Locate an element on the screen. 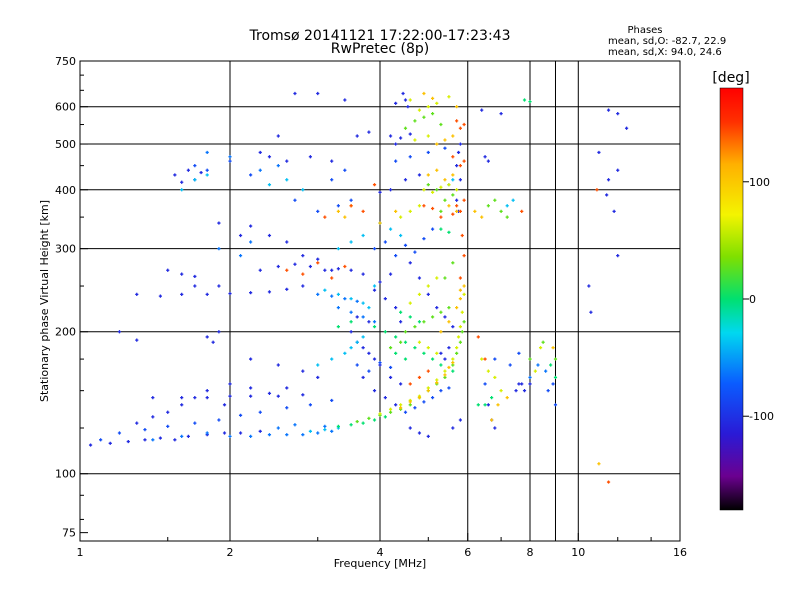  y-tick-label: 100 is located at coordinates (65, 474).